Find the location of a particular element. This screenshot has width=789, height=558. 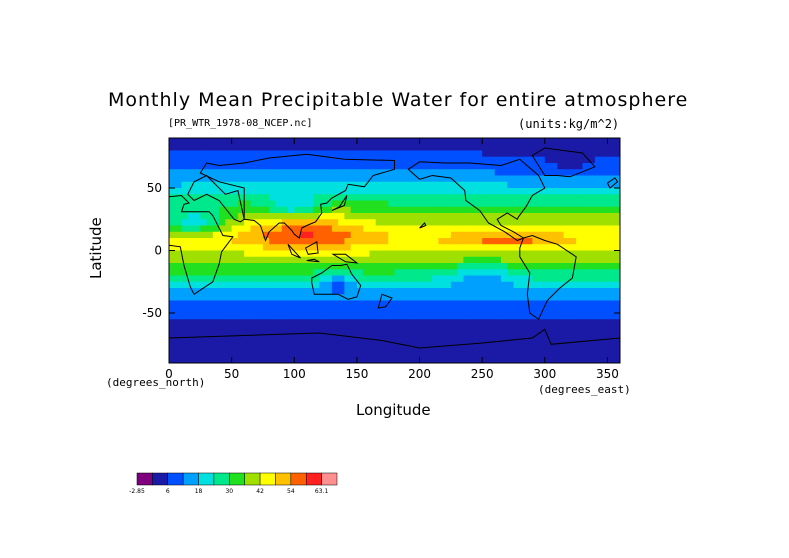

coastline is located at coordinates (612, 183).